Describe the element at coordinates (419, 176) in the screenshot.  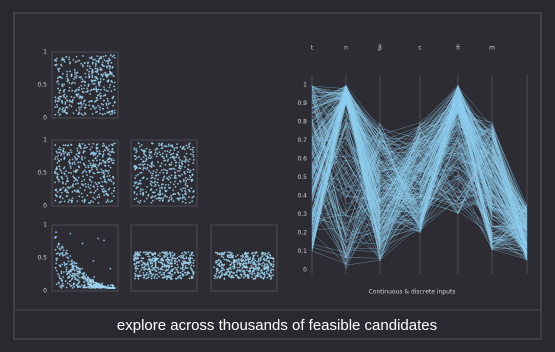
I see `candidate-line` at that location.